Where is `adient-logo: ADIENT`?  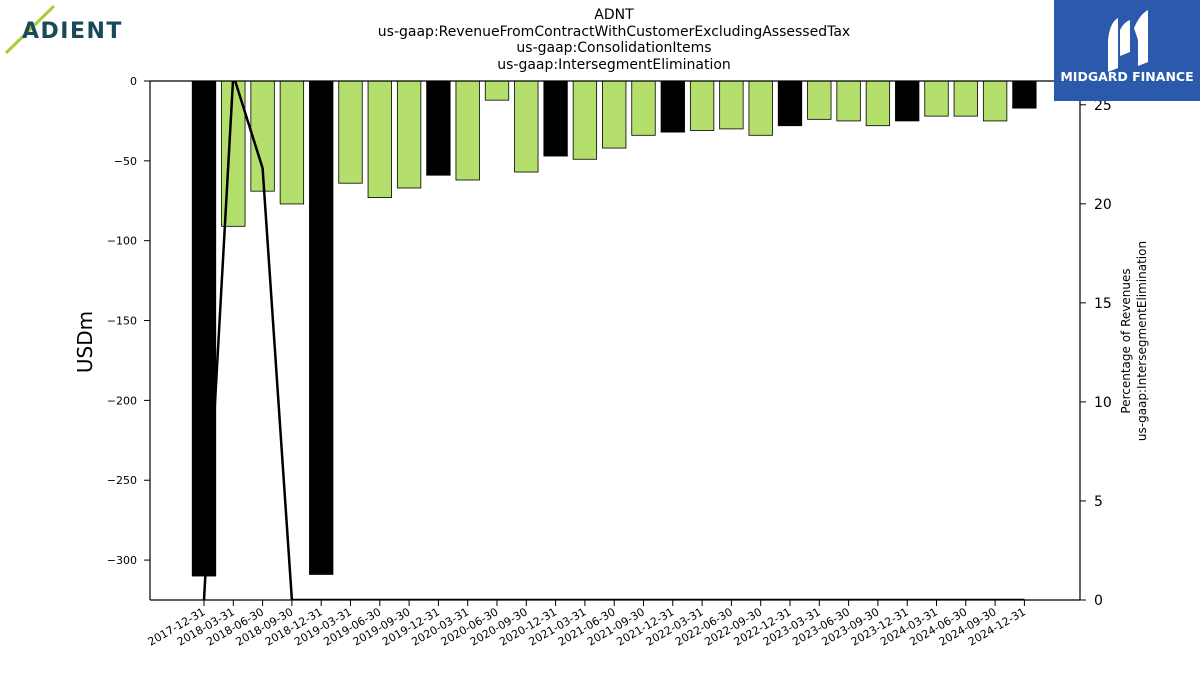
adient-logo: ADIENT is located at coordinates (63, 29).